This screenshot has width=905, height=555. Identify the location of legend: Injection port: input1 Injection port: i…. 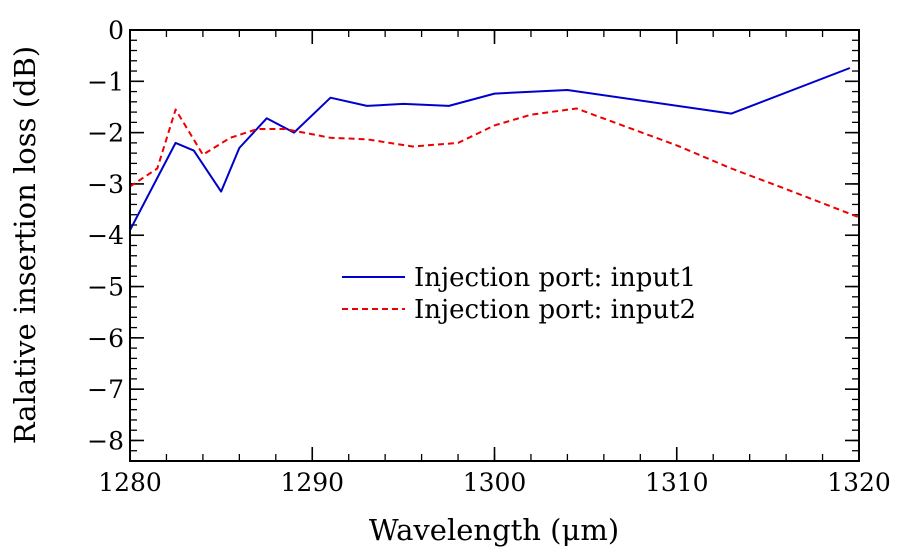
(519, 294).